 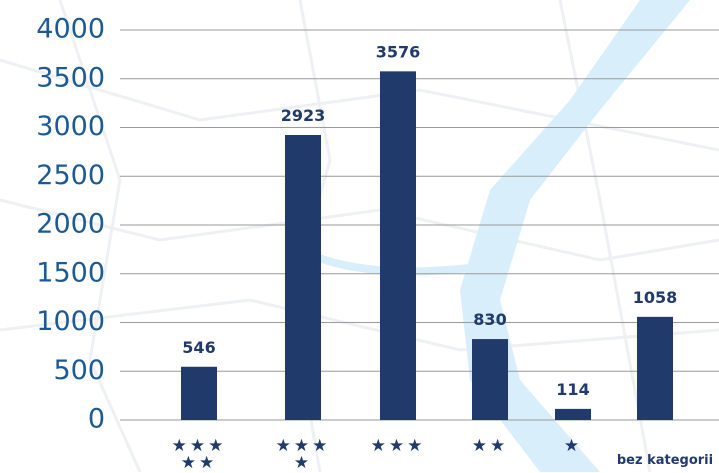 What do you see at coordinates (303, 115) in the screenshot?
I see `value-label: 2923` at bounding box center [303, 115].